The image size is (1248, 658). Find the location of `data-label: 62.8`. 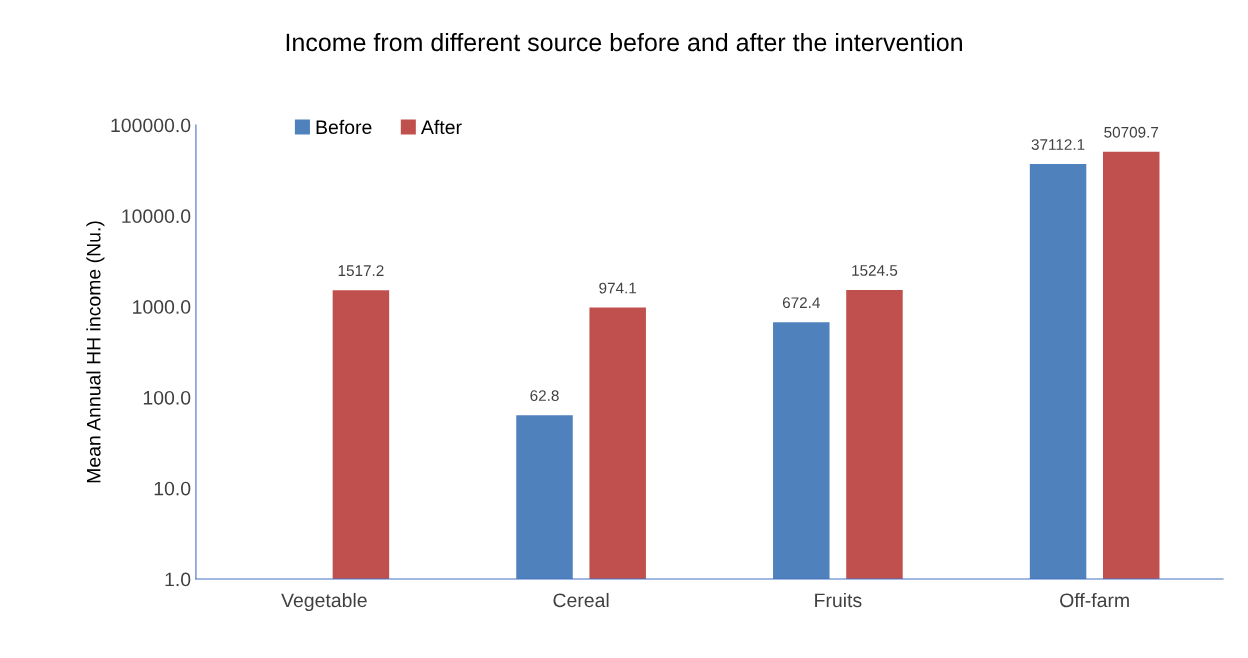

data-label: 62.8 is located at coordinates (544, 396).